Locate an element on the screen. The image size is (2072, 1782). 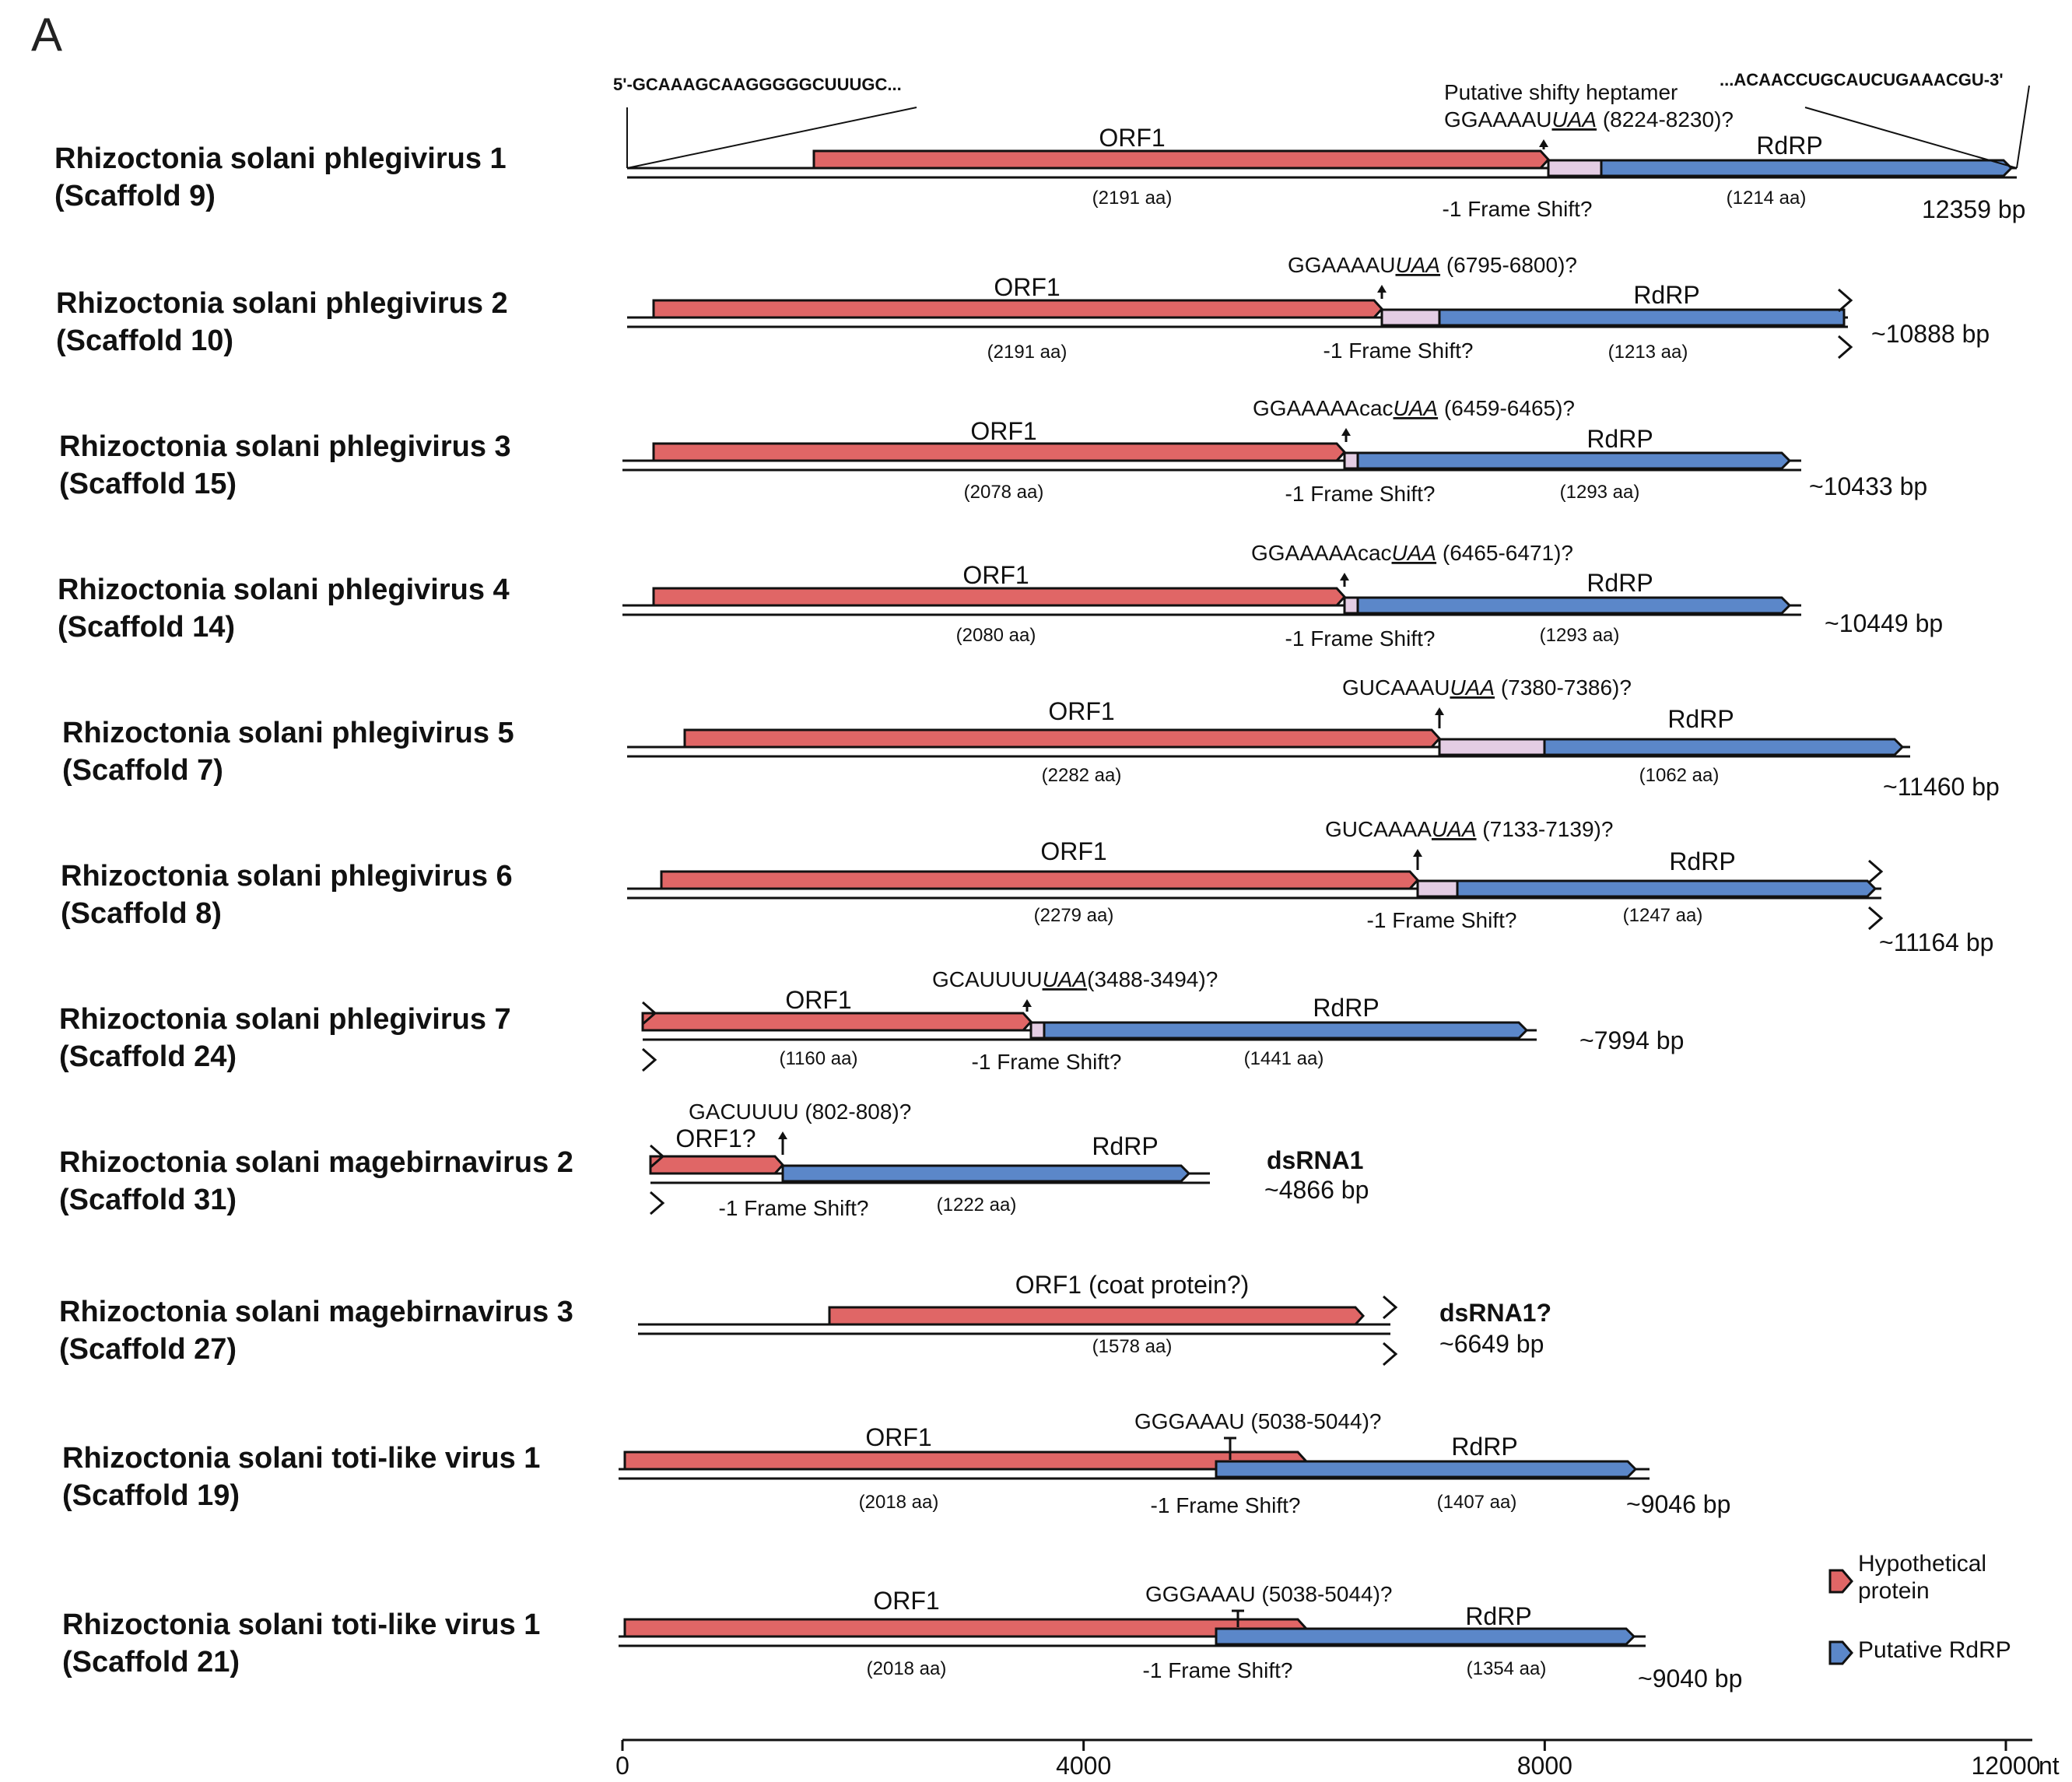
virus-1-heptamer-label: GGAAAAUUAA (8224-8230)? is located at coordinates (1589, 120).